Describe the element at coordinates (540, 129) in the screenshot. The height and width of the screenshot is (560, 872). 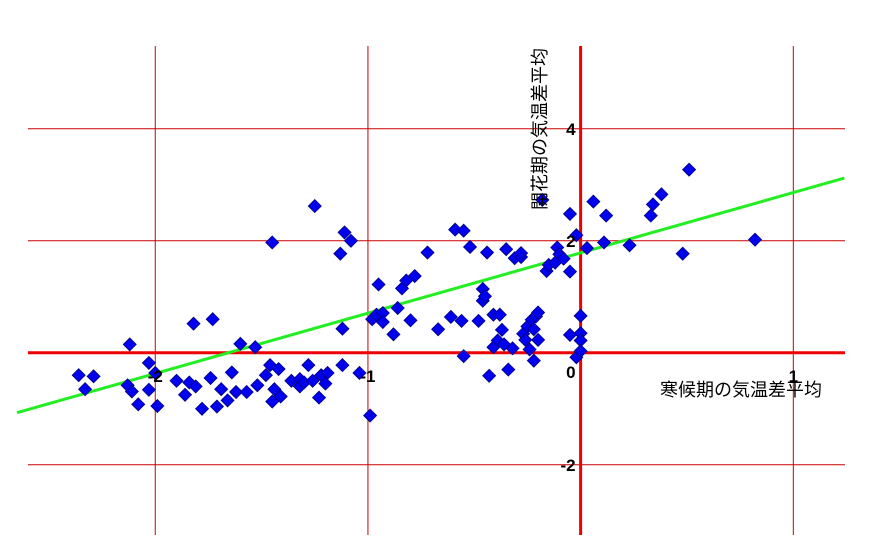
I see `y-axis-label: 開花期の気温差平均` at that location.